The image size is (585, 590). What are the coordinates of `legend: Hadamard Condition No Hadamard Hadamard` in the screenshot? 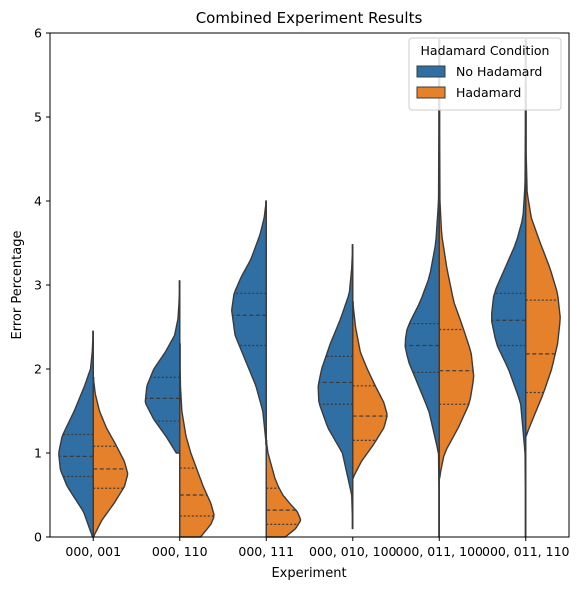 It's located at (485, 74).